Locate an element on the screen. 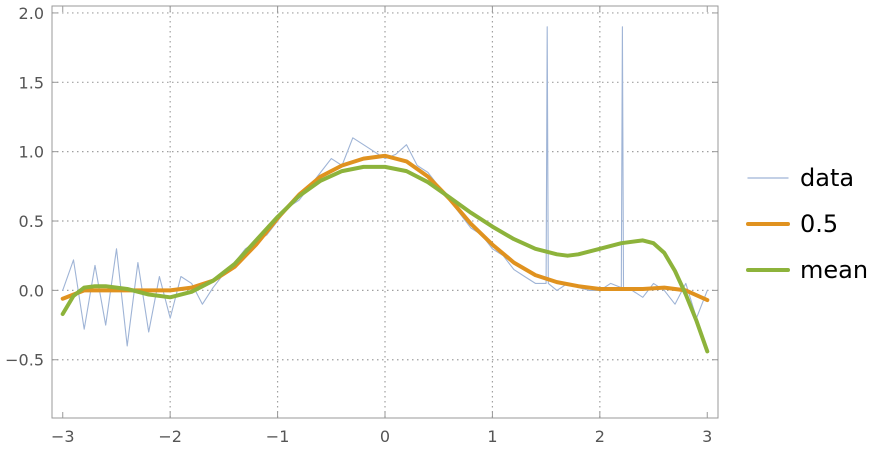 The width and height of the screenshot is (886, 450). x-tick-label: 0 is located at coordinates (385, 436).